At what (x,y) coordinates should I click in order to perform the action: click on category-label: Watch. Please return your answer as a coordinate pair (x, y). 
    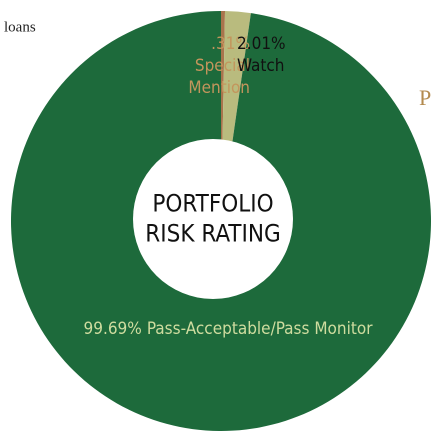
    Looking at the image, I should click on (261, 66).